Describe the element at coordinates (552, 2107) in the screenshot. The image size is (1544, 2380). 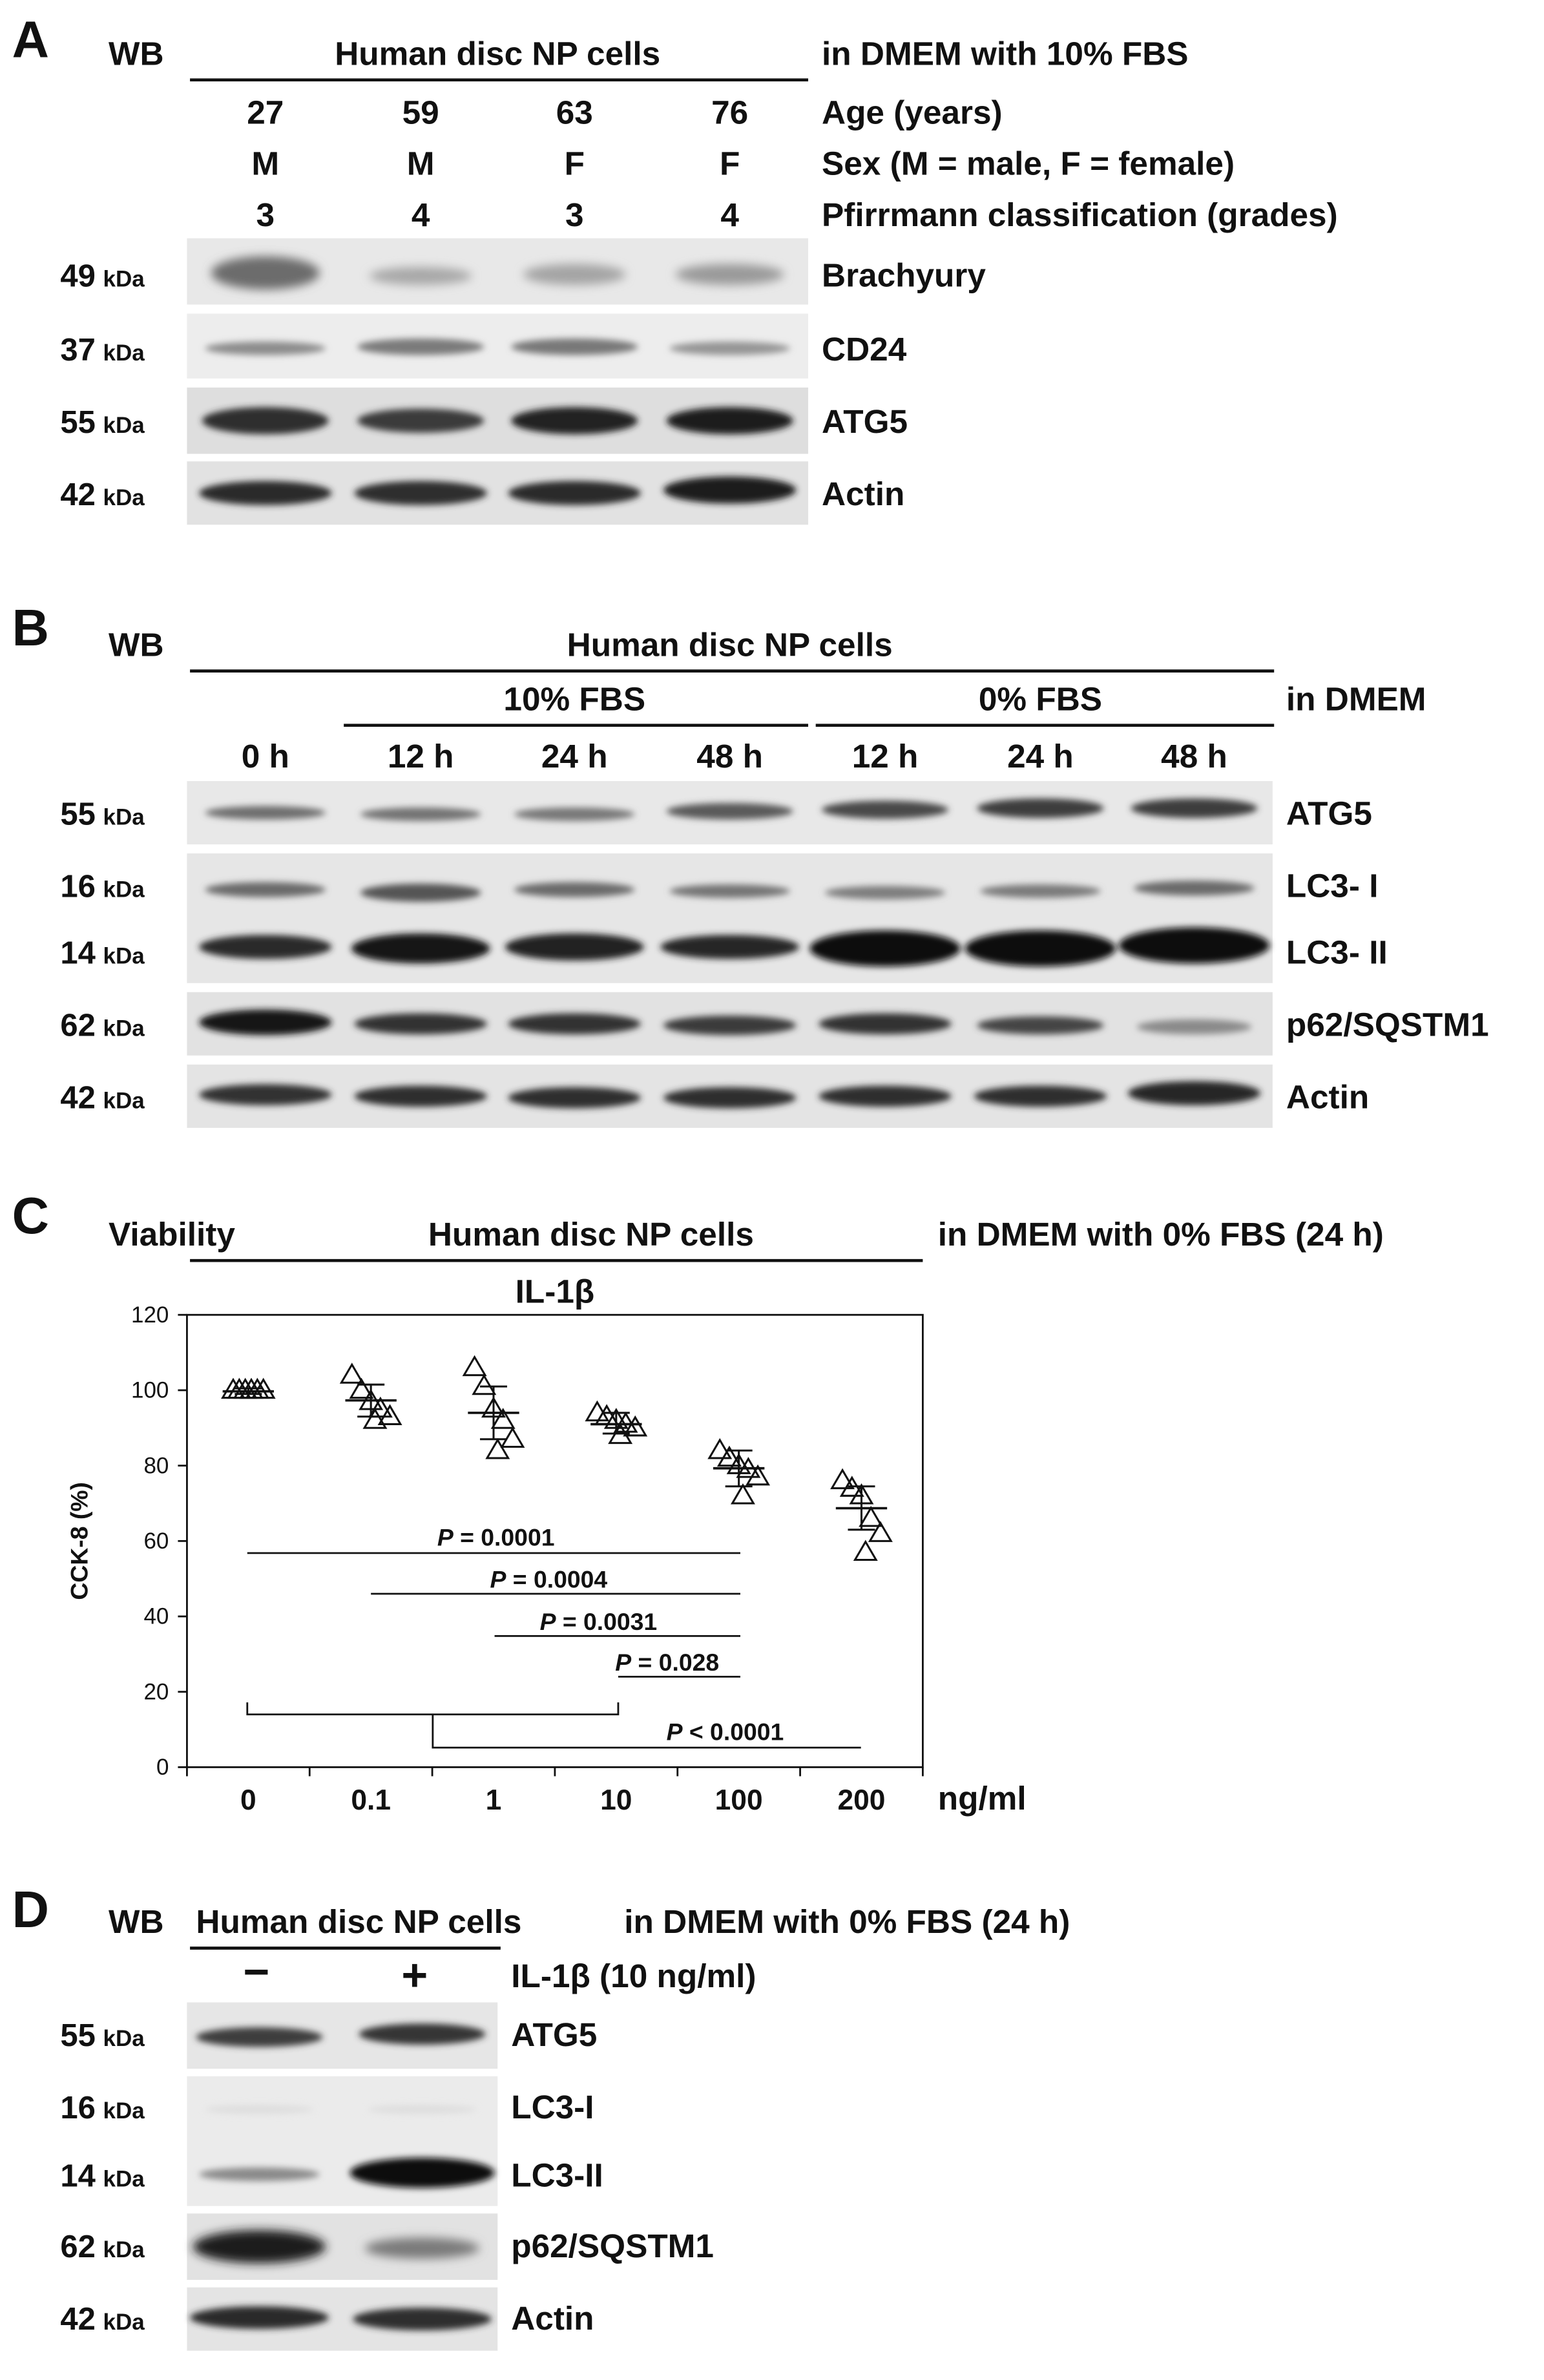
I see `protein-label-lc3-i: LC3-I` at that location.